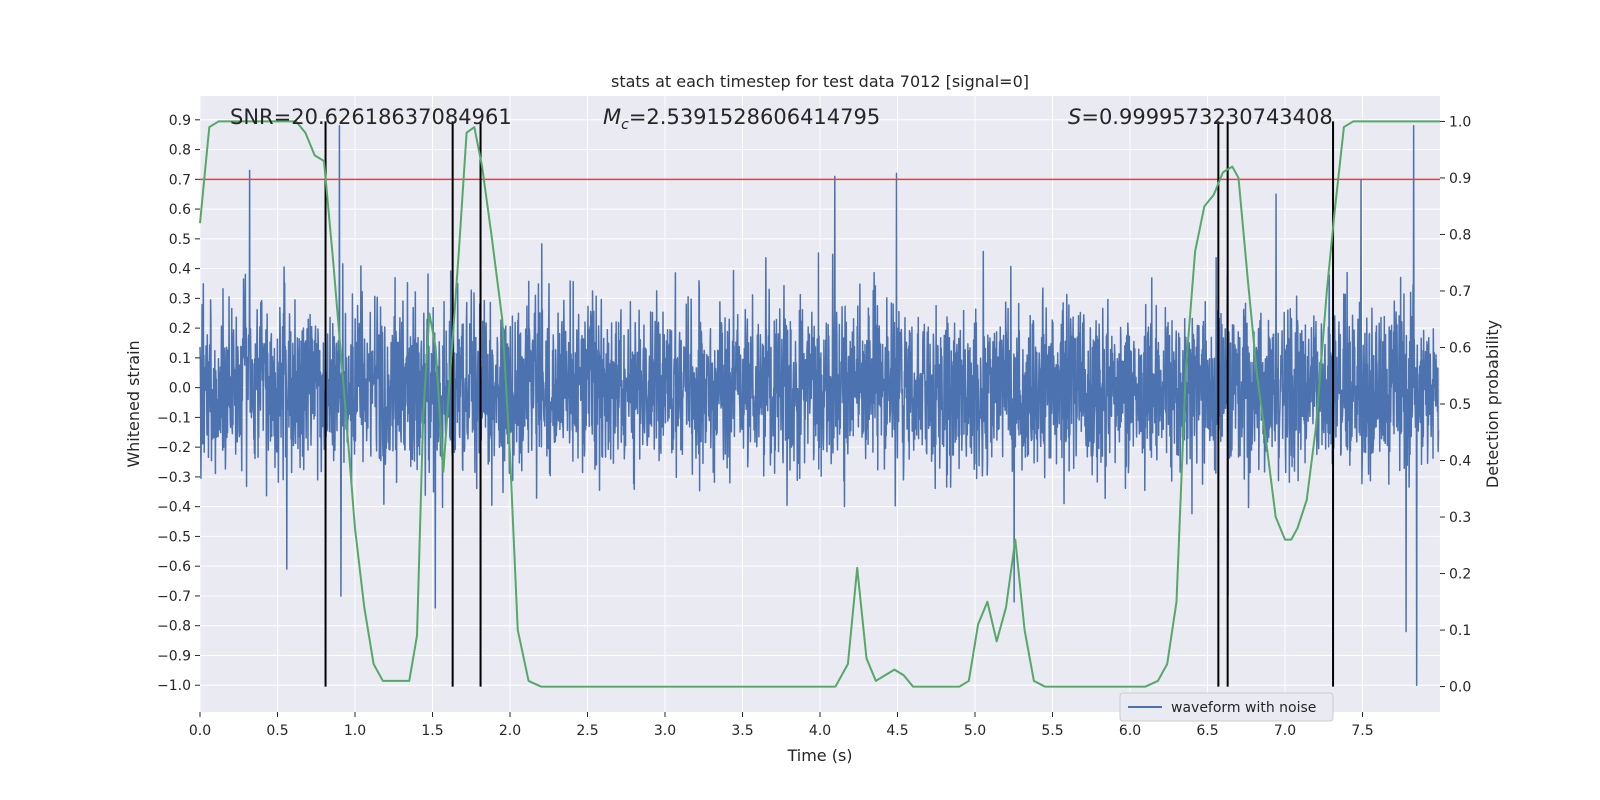 This screenshot has width=1600, height=800. I want to click on s-symbol: S, so click(1074, 117).